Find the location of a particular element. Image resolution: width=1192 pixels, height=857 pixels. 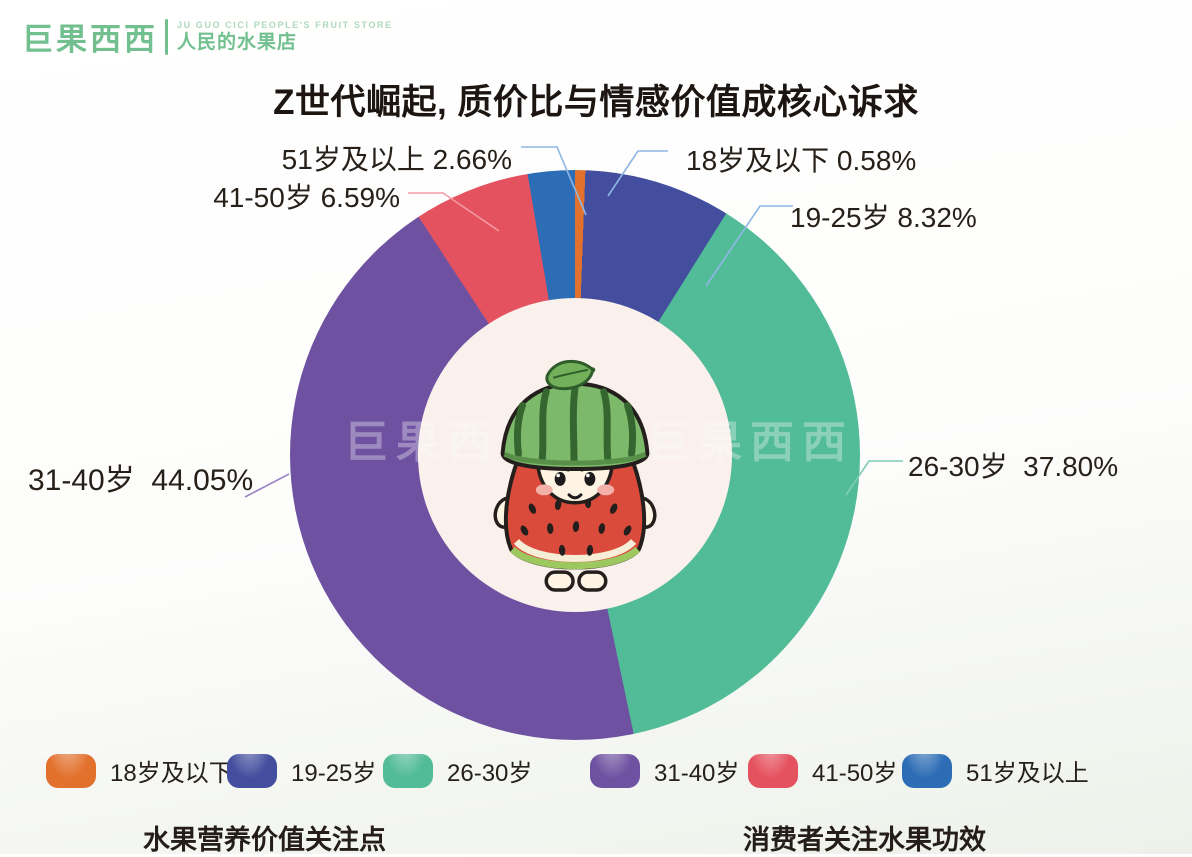

legend-label: 26-30岁 is located at coordinates (490, 773).